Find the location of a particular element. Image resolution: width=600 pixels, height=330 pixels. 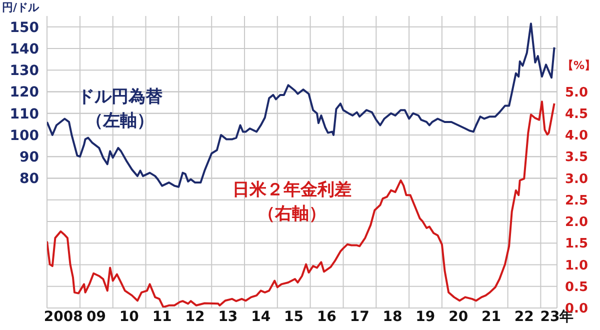

x-tick-label: 14 is located at coordinates (261, 316).